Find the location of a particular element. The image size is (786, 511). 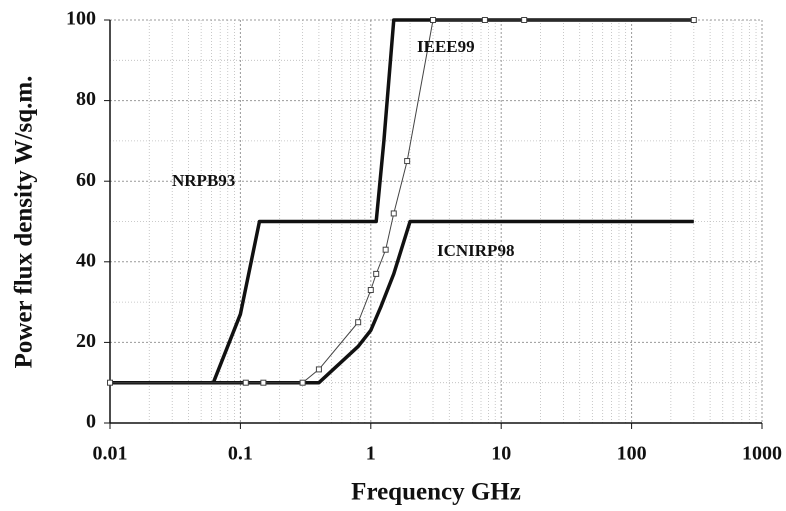

x-tick-label: 0.1 is located at coordinates (240, 454).